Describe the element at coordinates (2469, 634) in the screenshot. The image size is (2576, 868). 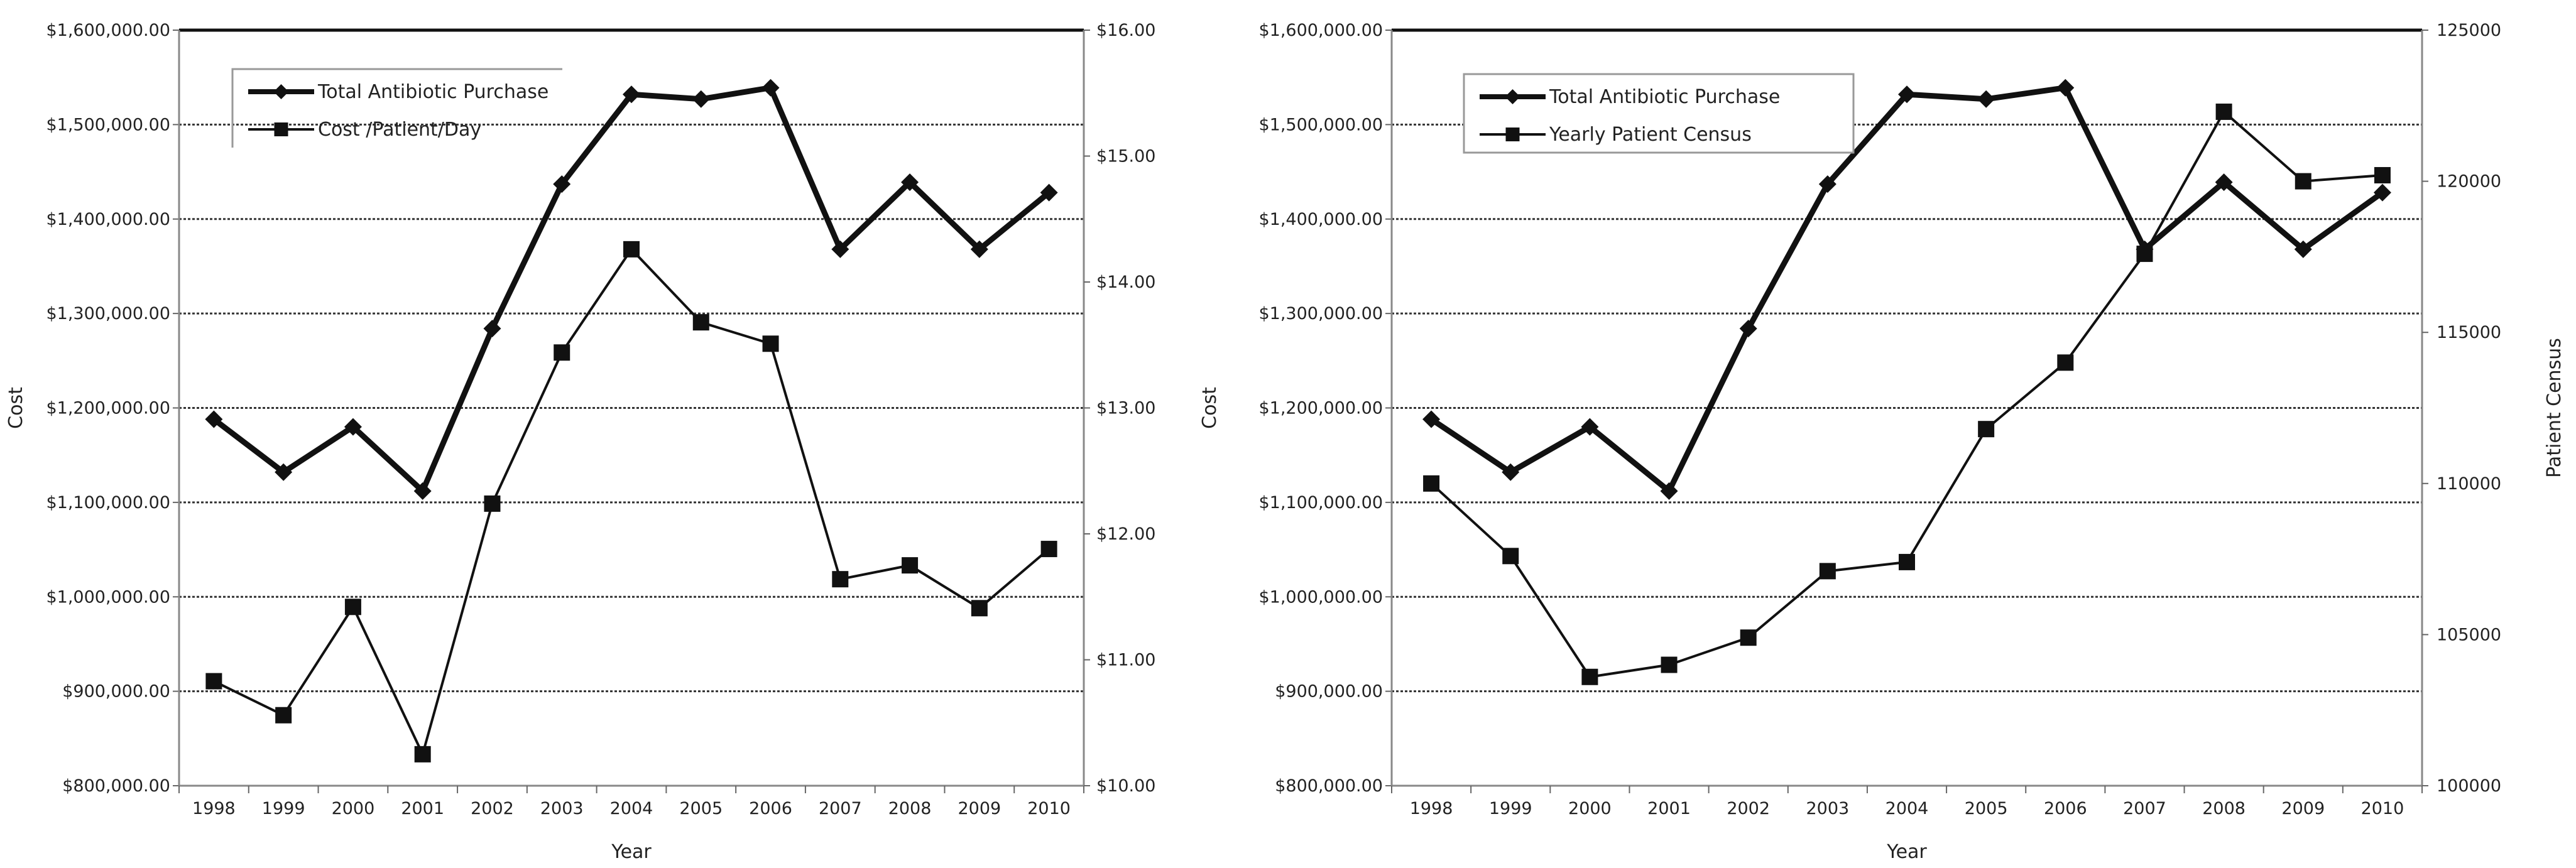
I see `y2-tick-label: 105000` at that location.